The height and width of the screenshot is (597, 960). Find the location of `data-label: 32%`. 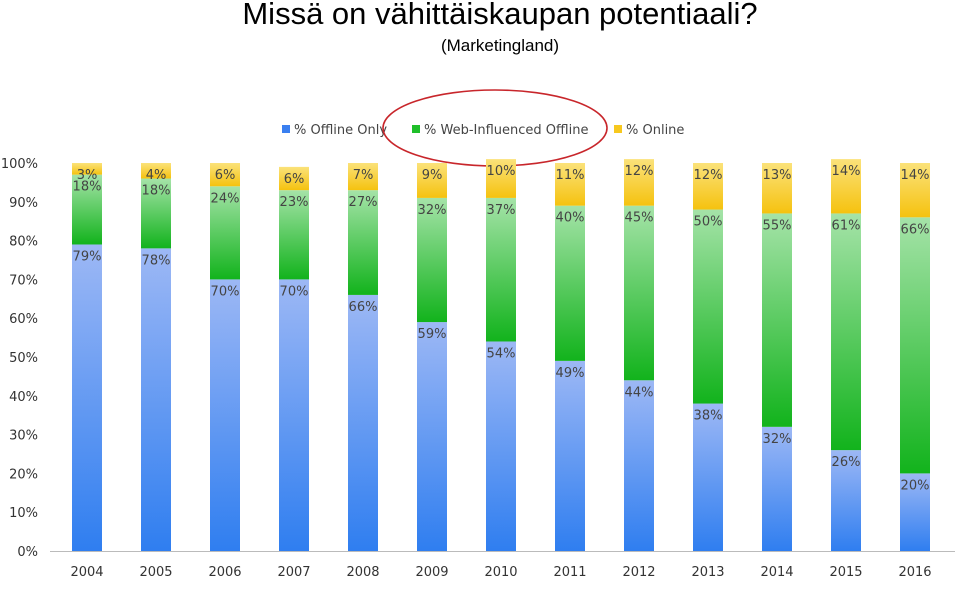

data-label: 32% is located at coordinates (432, 210).